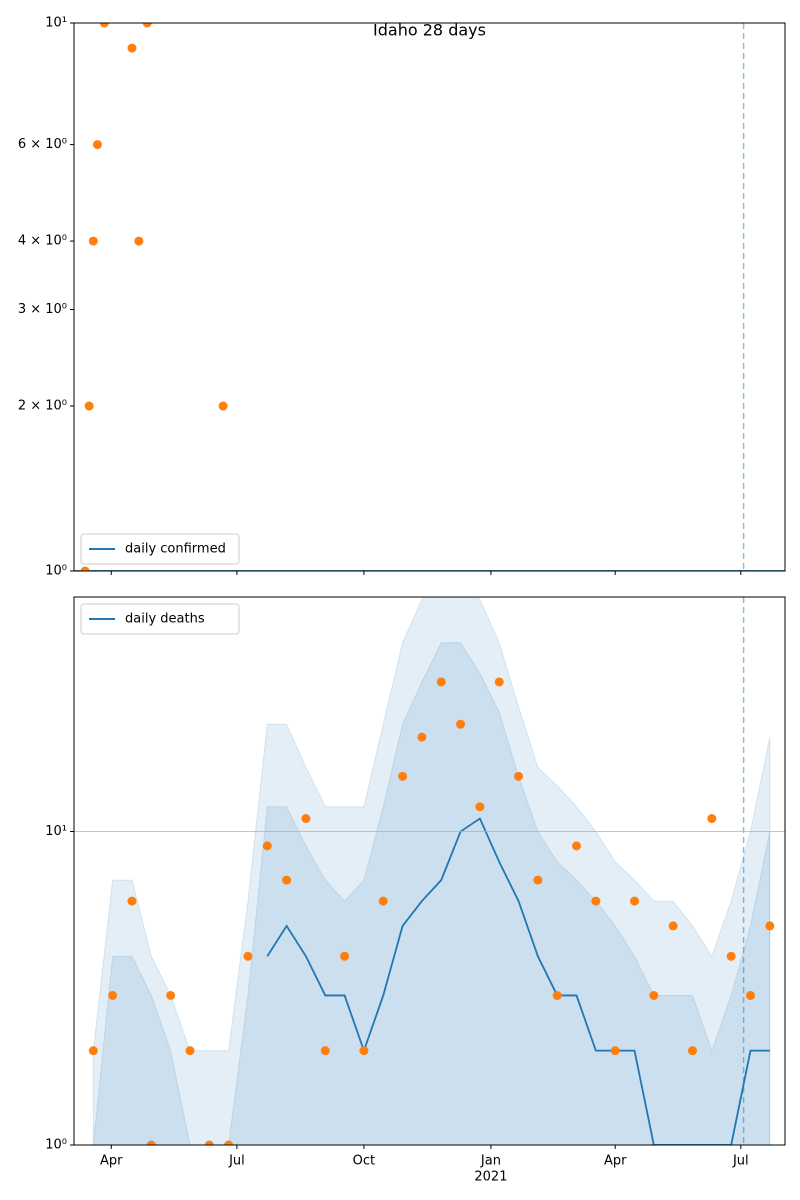  Describe the element at coordinates (490, 1161) in the screenshot. I see `x-tick-label: Jan` at that location.